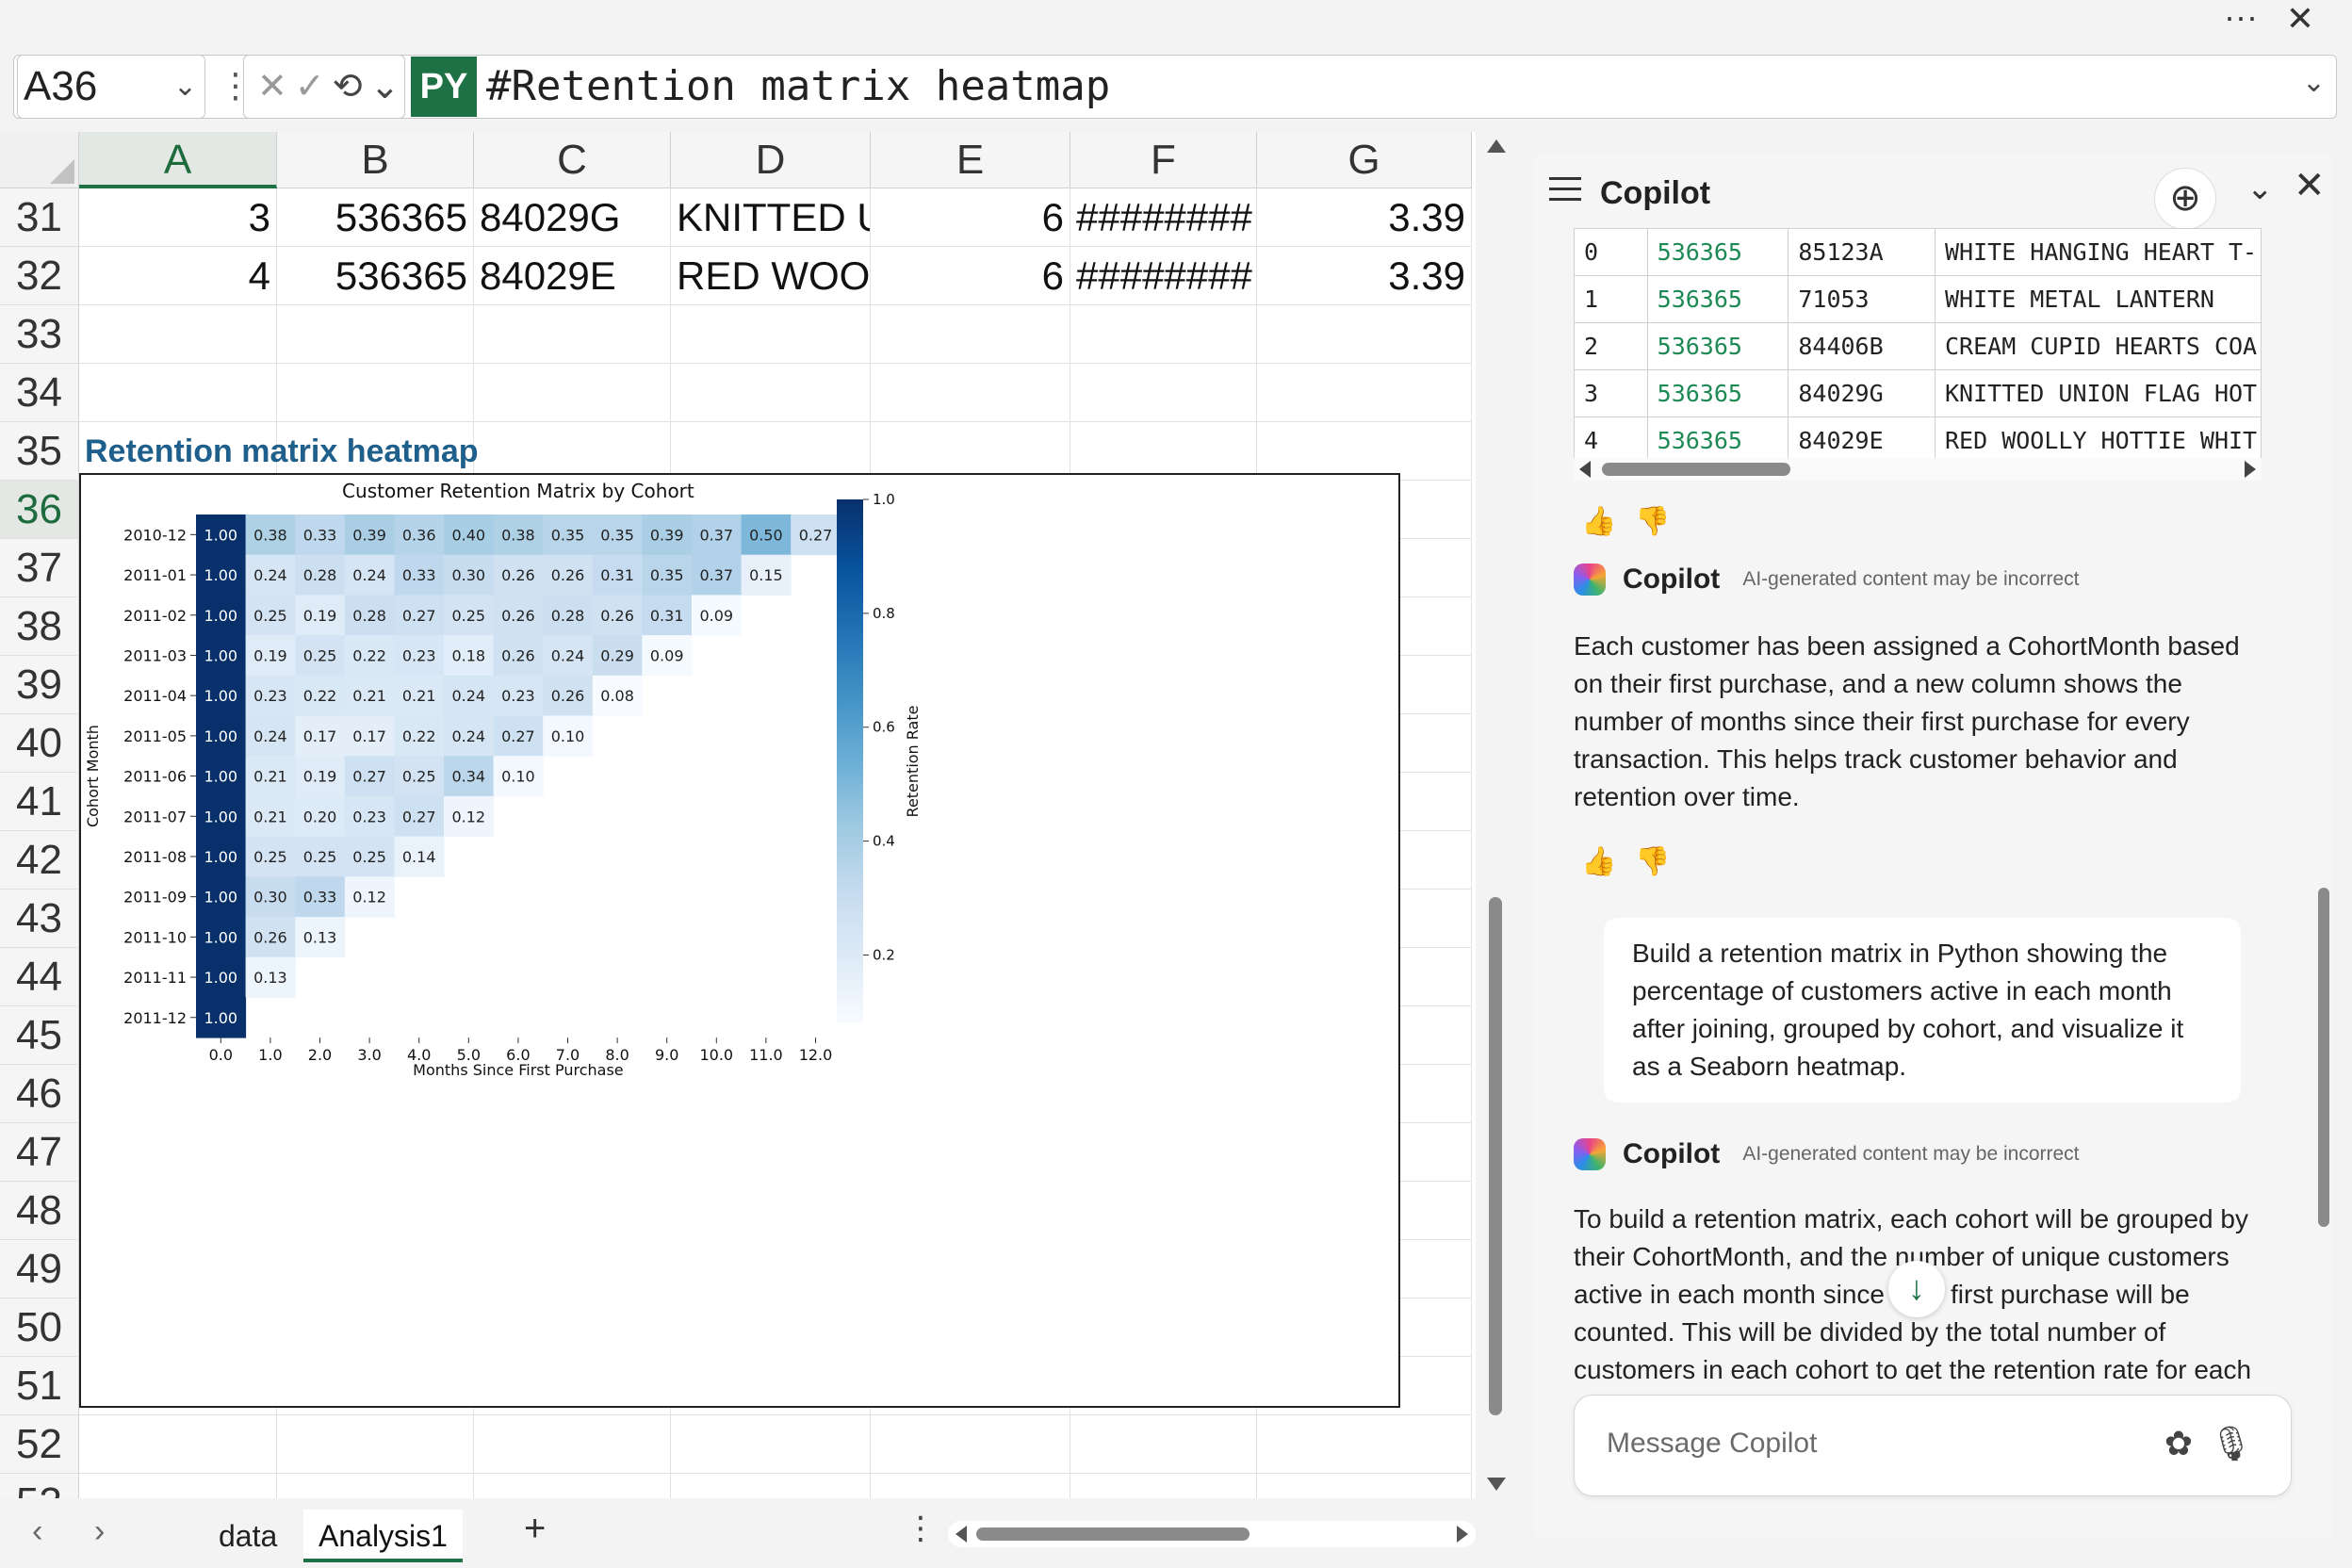  I want to click on select-all-corner, so click(39, 160).